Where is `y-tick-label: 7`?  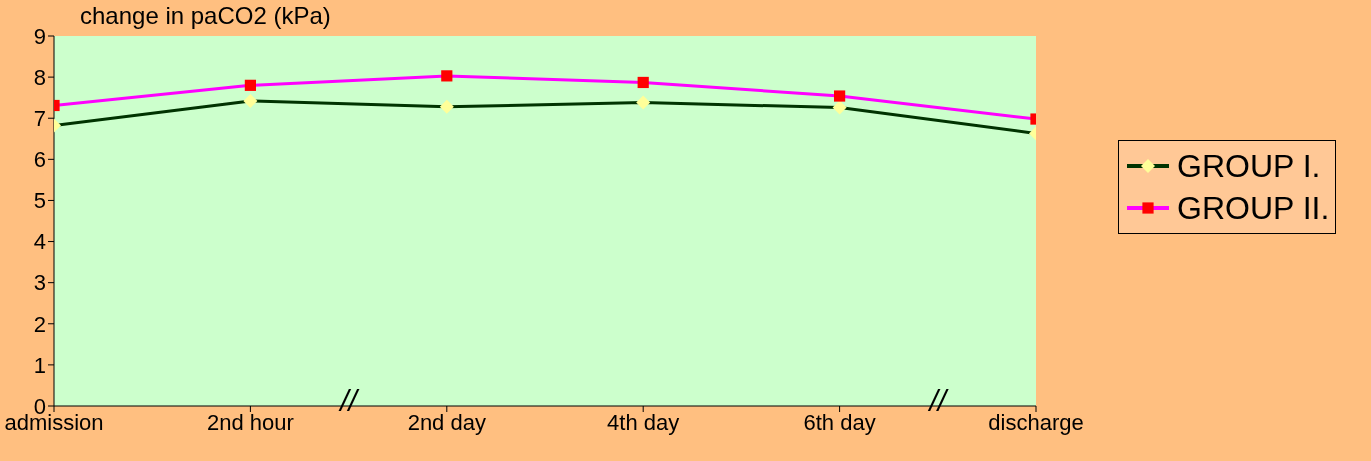 y-tick-label: 7 is located at coordinates (39, 119).